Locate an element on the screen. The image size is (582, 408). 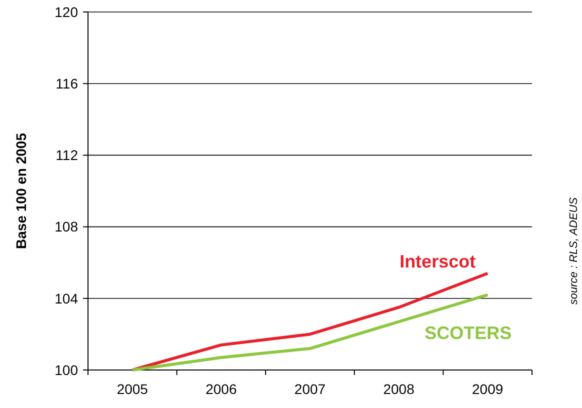
y-axis-title: Base 100 en 2005 is located at coordinates (21, 190).